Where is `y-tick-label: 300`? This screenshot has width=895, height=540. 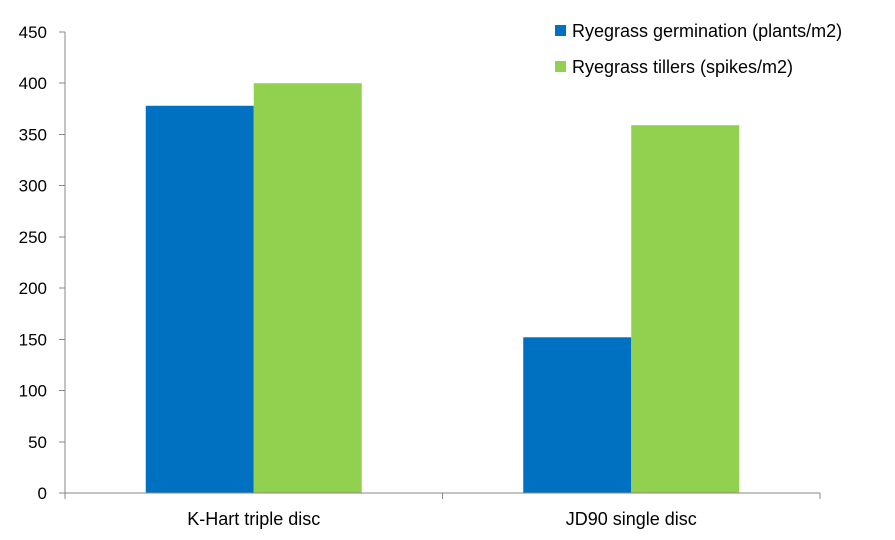 y-tick-label: 300 is located at coordinates (33, 186).